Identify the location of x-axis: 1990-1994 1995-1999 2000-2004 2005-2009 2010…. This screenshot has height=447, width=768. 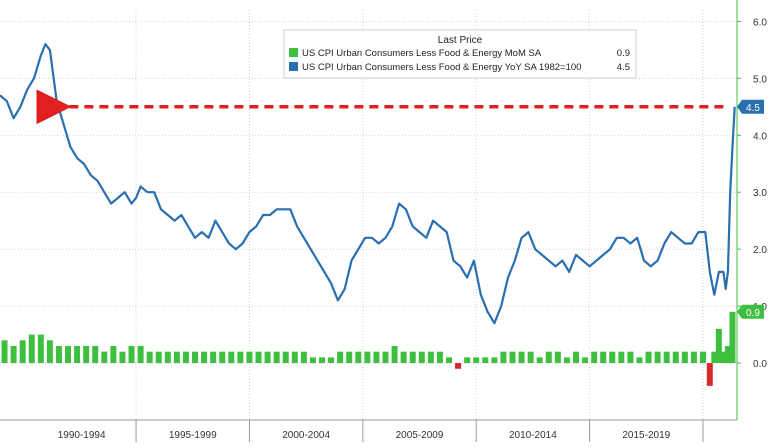
(368, 430).